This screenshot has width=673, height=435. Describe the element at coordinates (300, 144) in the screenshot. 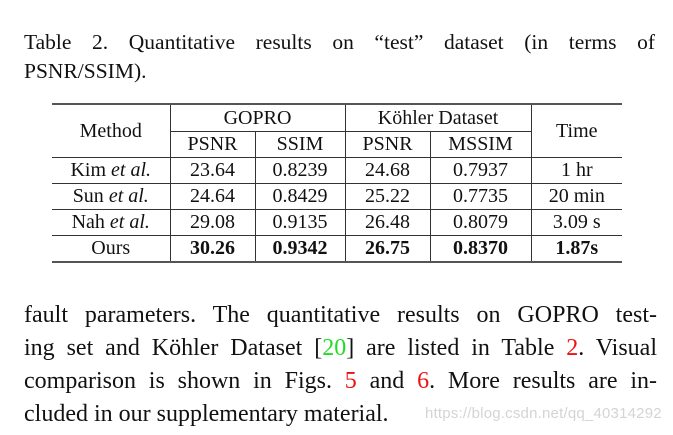

I see `header-gopro-ssim: SSIM` at that location.